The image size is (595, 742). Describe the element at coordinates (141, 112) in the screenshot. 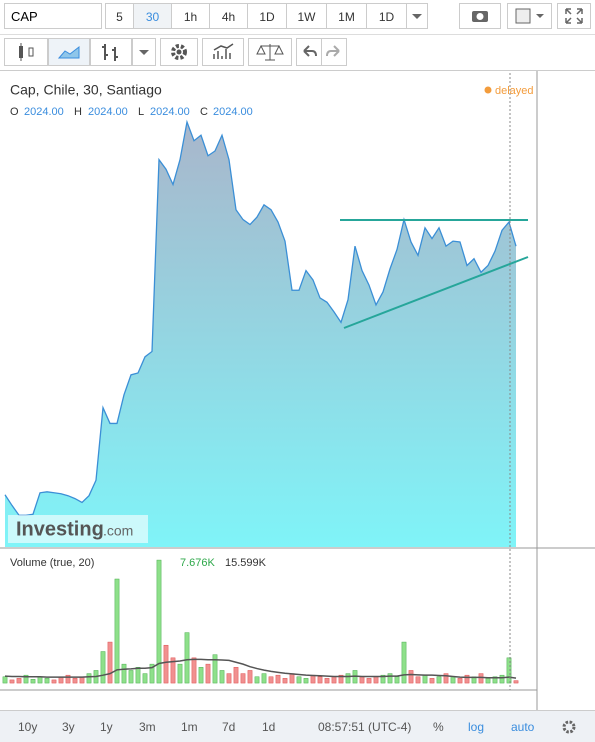

I see `ohlc-key: L` at that location.